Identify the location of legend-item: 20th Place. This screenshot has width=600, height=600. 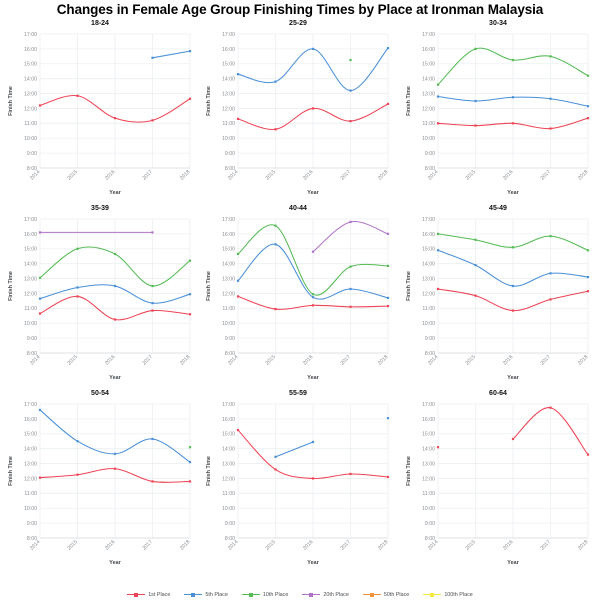
(325, 594).